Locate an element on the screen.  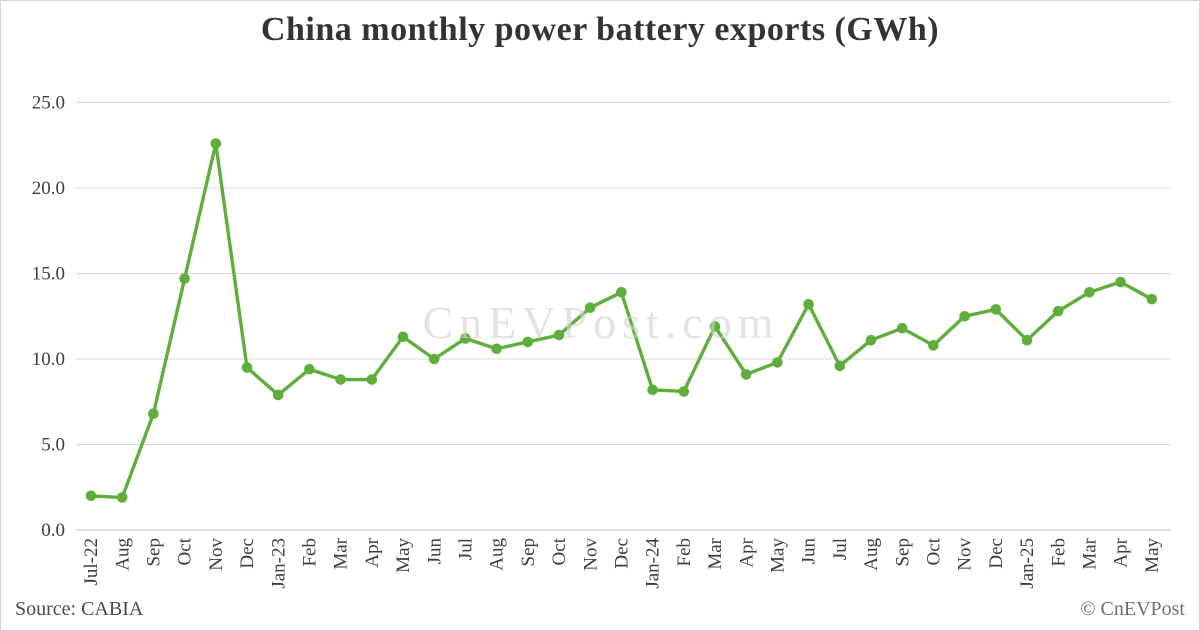
y-tick-label: 0.0 is located at coordinates (53, 530).